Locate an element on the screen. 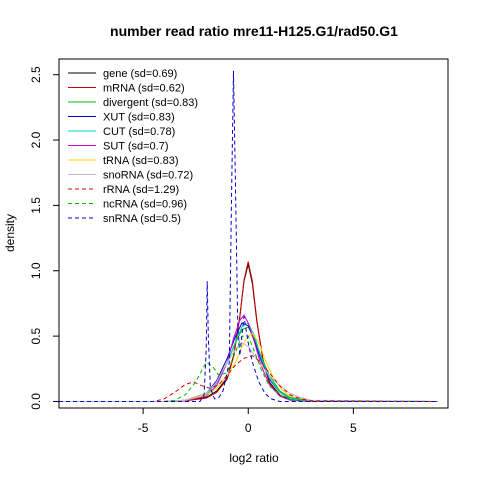  y-tick-label: 0.0 is located at coordinates (36, 401).